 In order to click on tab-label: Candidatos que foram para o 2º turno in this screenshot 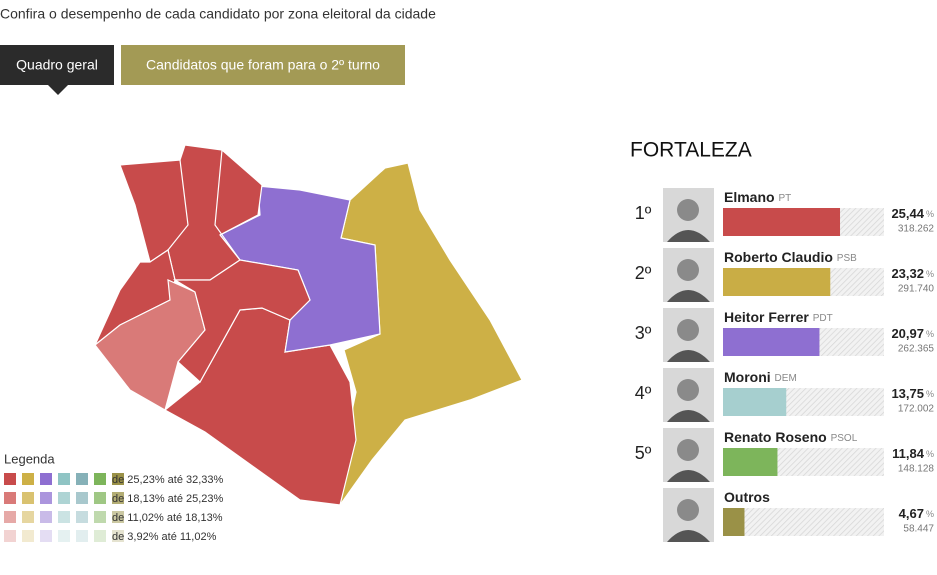, I will do `click(263, 65)`.